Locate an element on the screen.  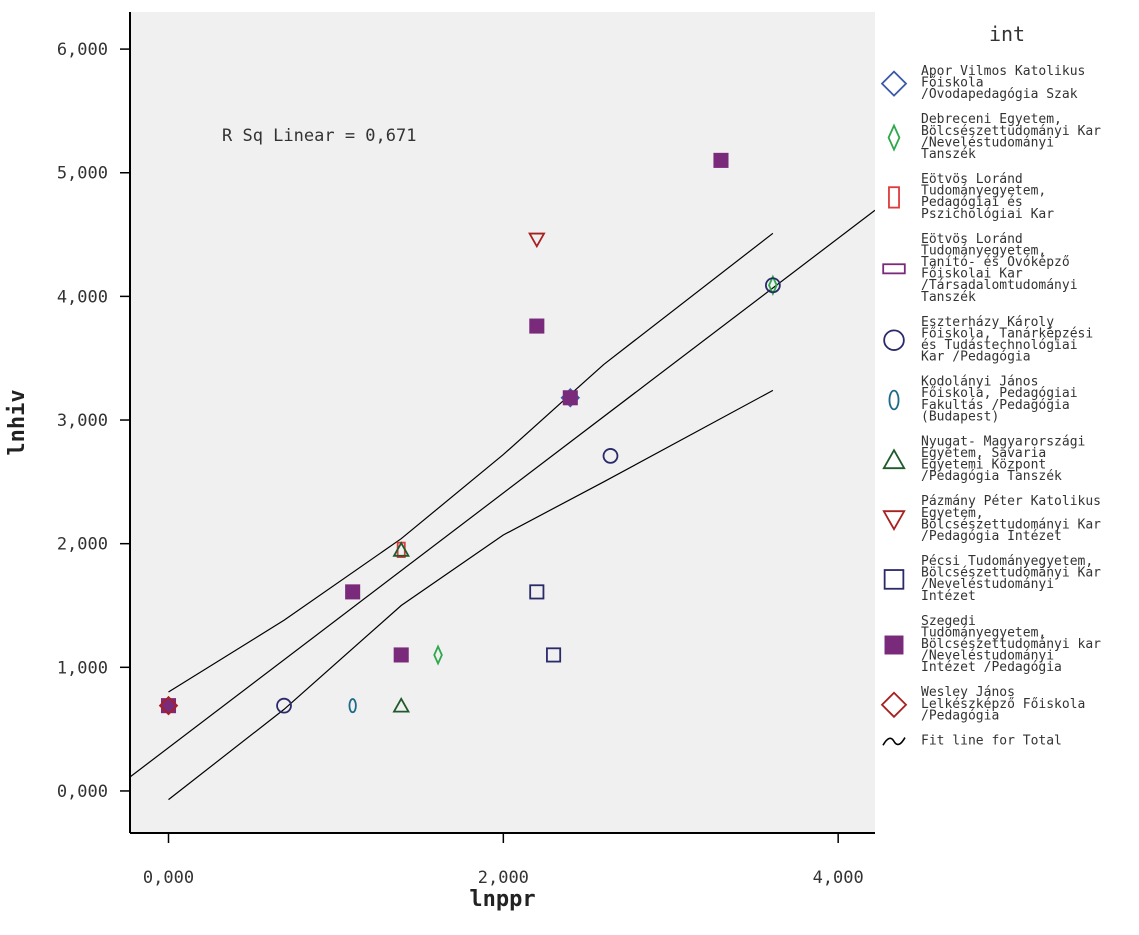
r-squared-annotation: R Sq Linear = 0,671 is located at coordinates (319, 136).